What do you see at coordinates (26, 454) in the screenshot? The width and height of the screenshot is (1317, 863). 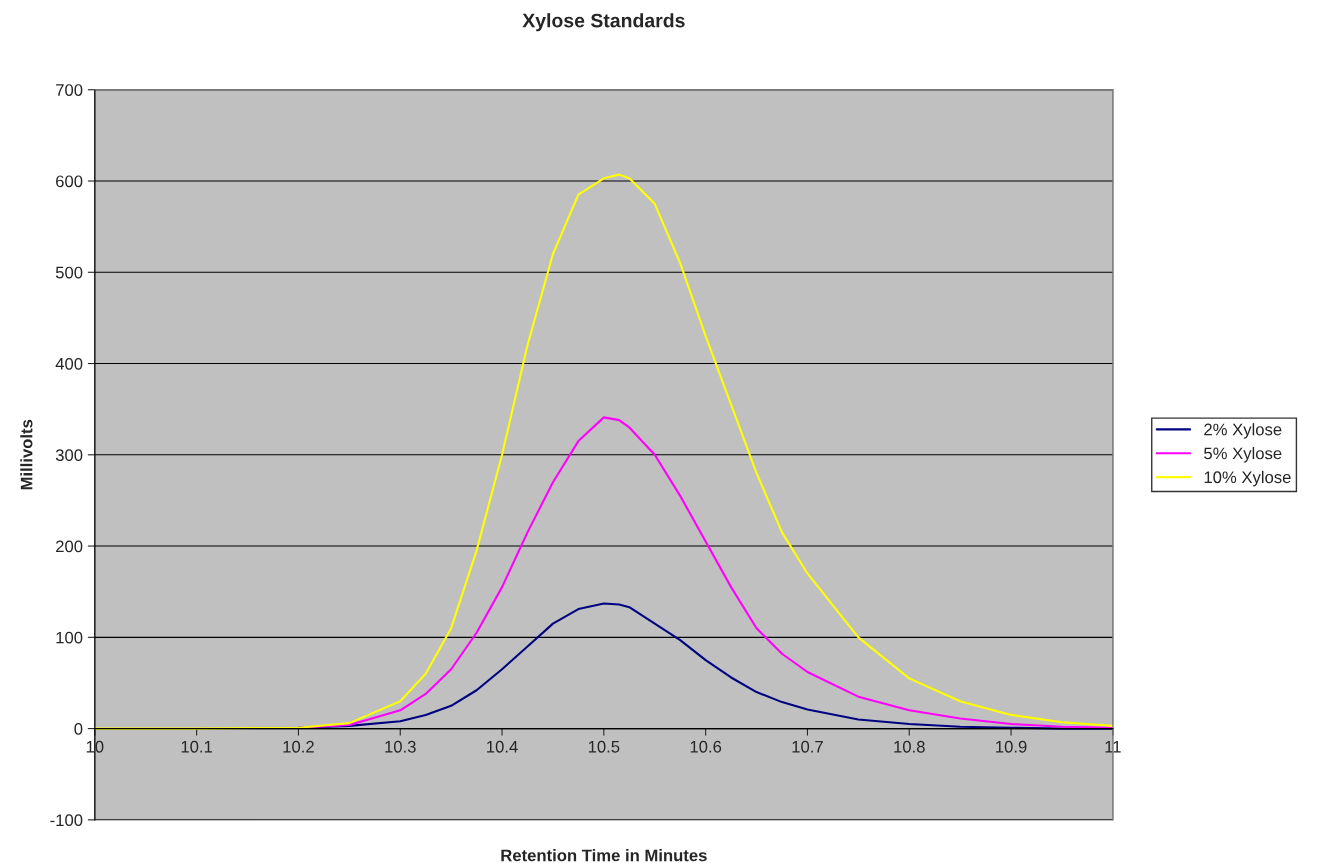 I see `y-axis-title: Millivolts` at bounding box center [26, 454].